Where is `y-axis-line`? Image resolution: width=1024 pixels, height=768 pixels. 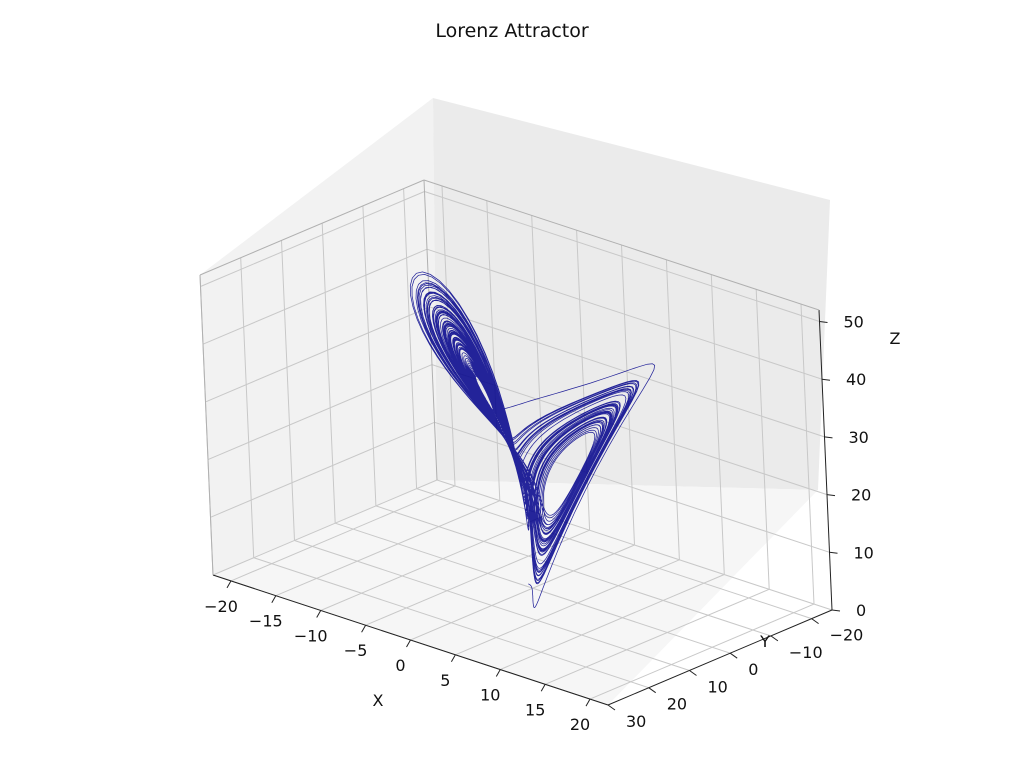
y-axis-line is located at coordinates (720, 657).